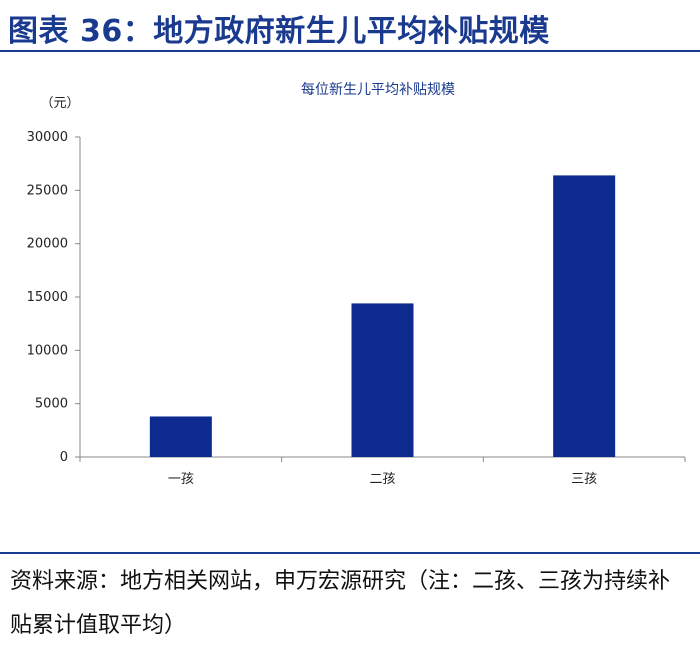  What do you see at coordinates (350, 51) in the screenshot?
I see `title-divider` at bounding box center [350, 51].